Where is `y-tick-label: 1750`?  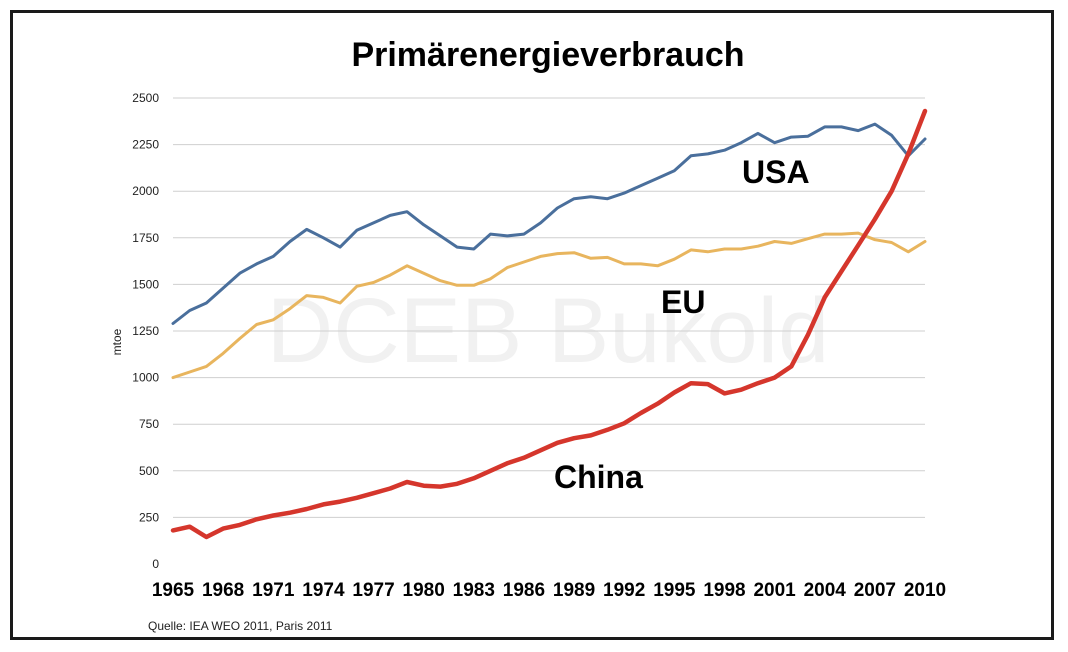
y-tick-label: 1750 is located at coordinates (145, 238).